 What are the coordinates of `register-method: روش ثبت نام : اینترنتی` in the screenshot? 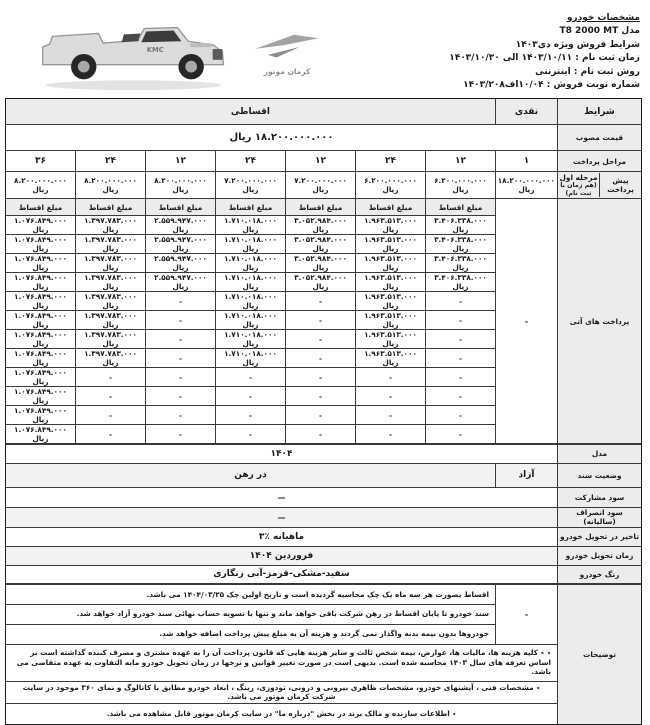 It's located at (587, 71).